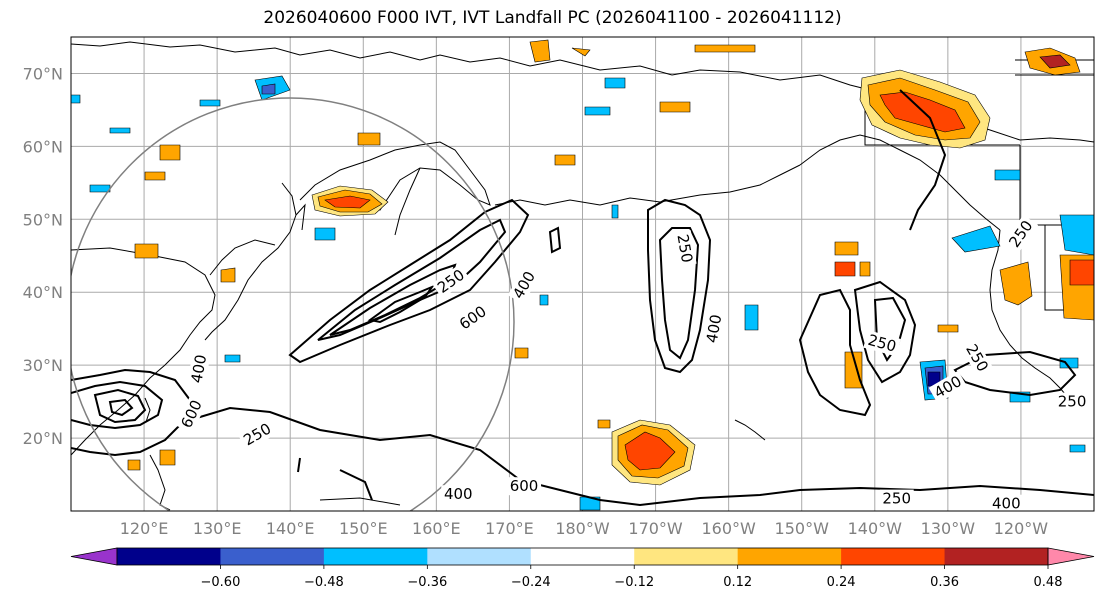 The image size is (1105, 604). I want to click on colorbar-frame, so click(582, 556).